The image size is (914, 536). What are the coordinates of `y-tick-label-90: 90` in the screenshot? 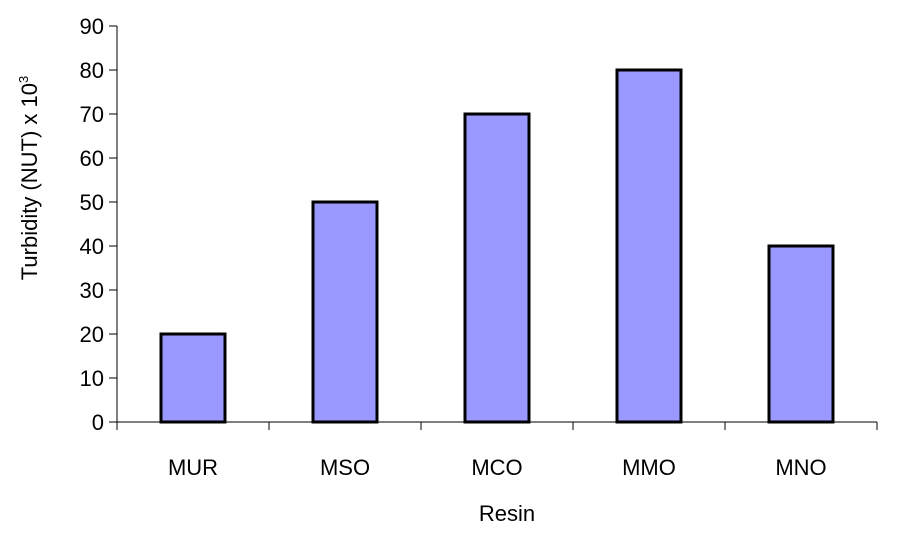 It's located at (92, 26).